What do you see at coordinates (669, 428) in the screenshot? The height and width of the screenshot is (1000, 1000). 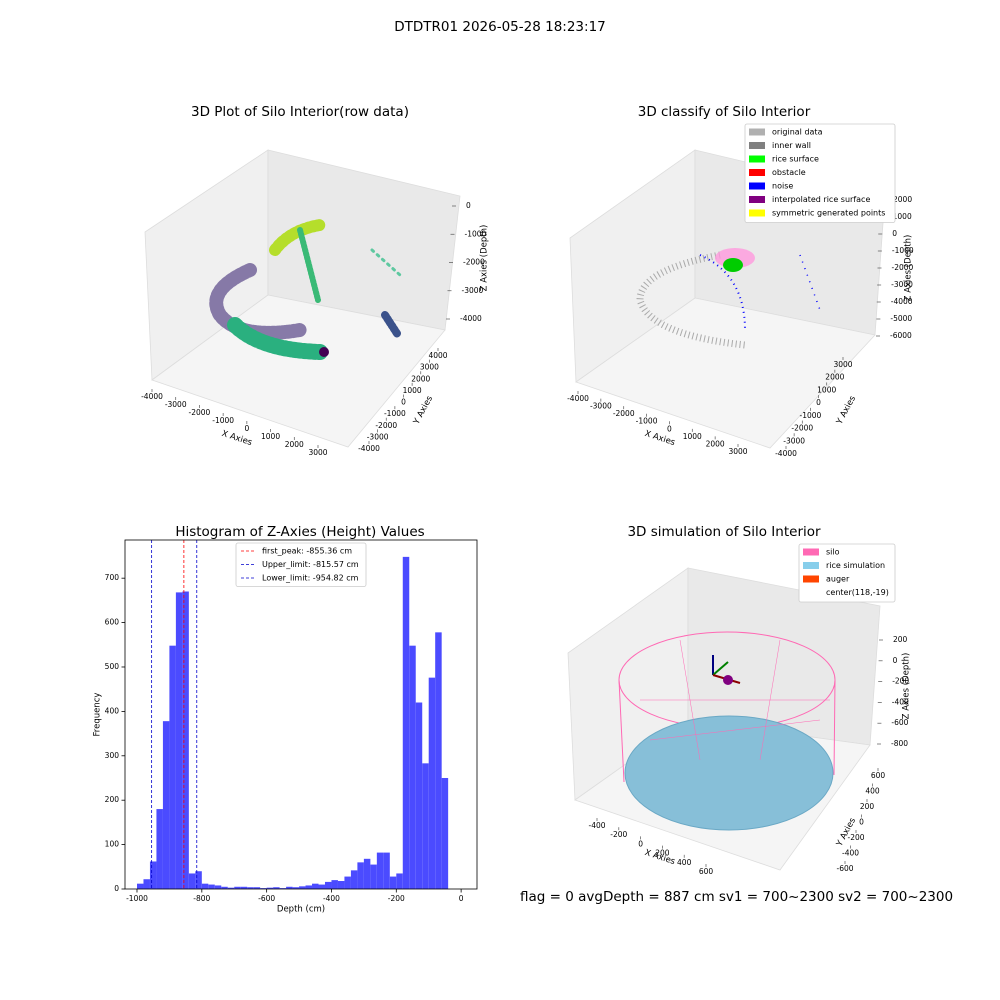 I see `x-tick-label: 0` at bounding box center [669, 428].